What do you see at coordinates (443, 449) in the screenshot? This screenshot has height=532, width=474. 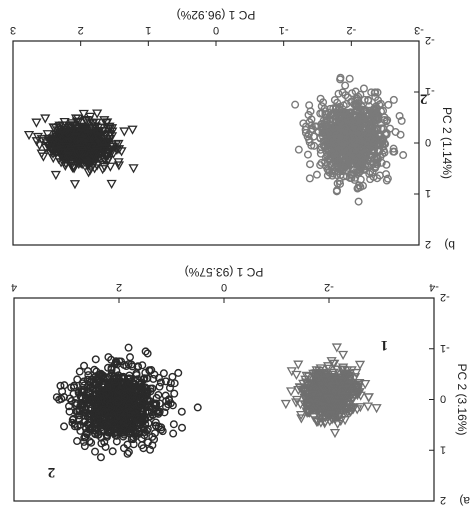 I see `y-tick-label: 1` at bounding box center [443, 449].